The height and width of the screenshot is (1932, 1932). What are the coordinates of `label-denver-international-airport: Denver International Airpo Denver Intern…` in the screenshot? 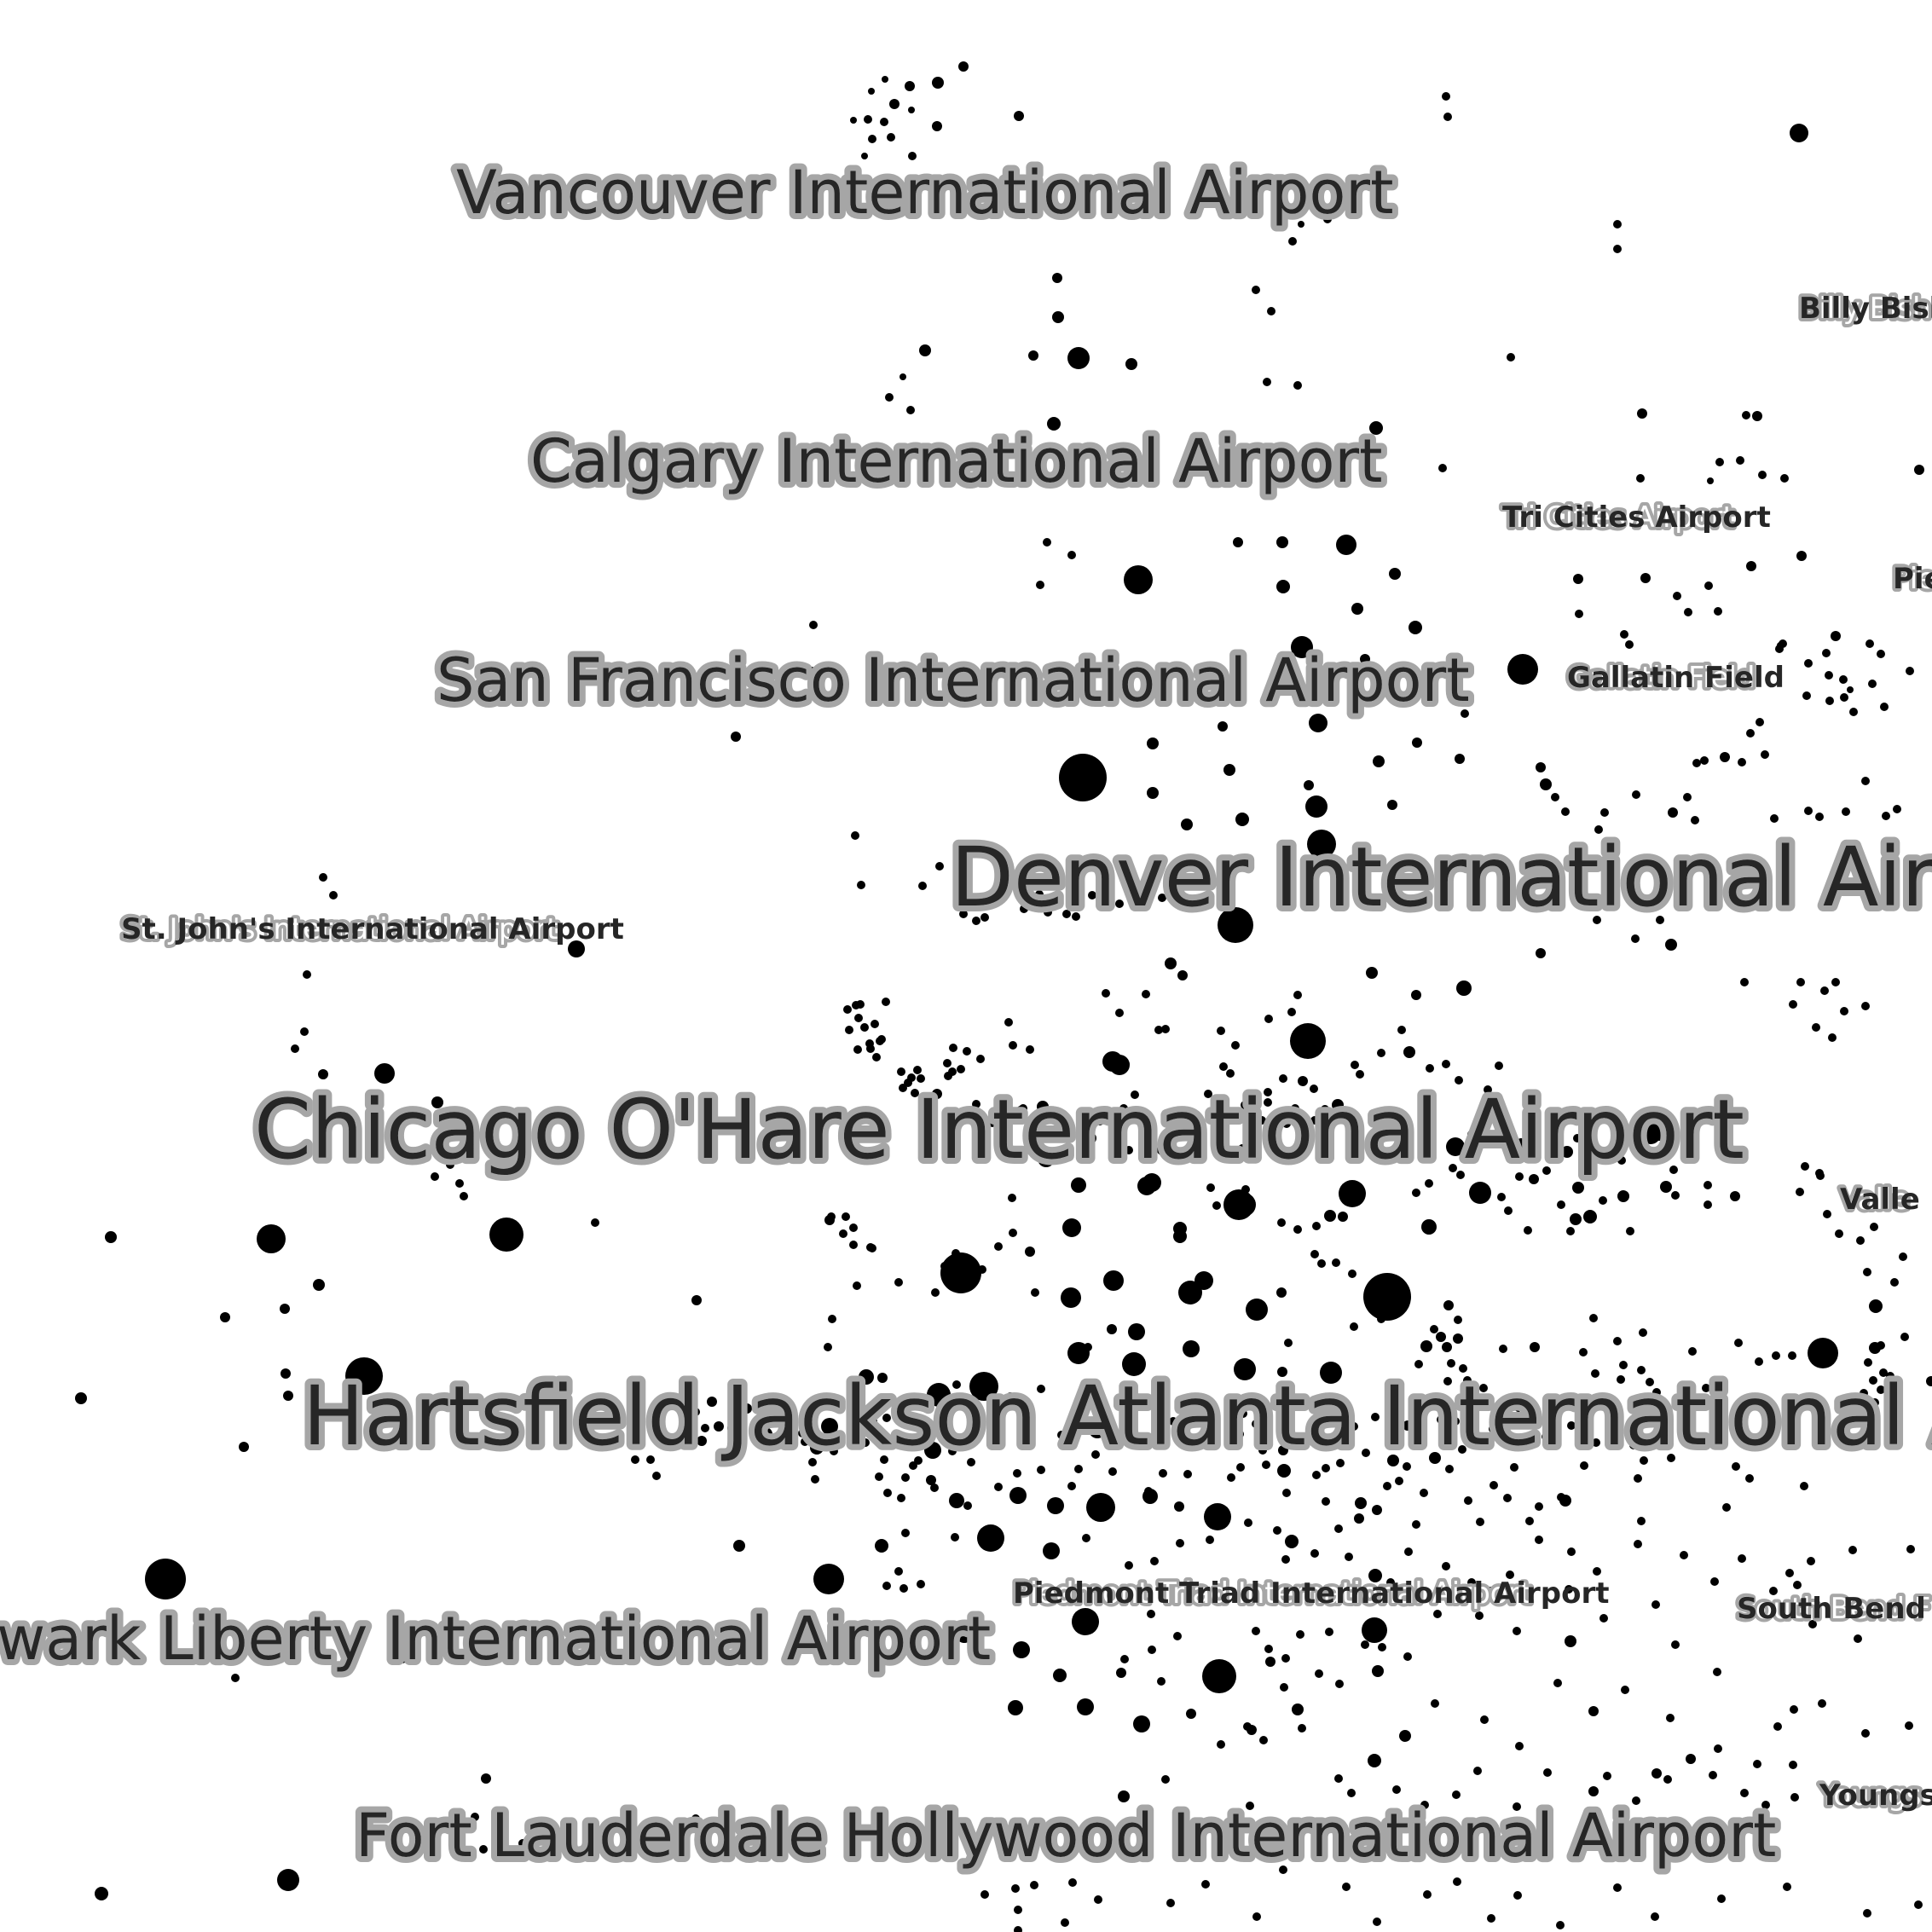 It's located at (1438, 877).